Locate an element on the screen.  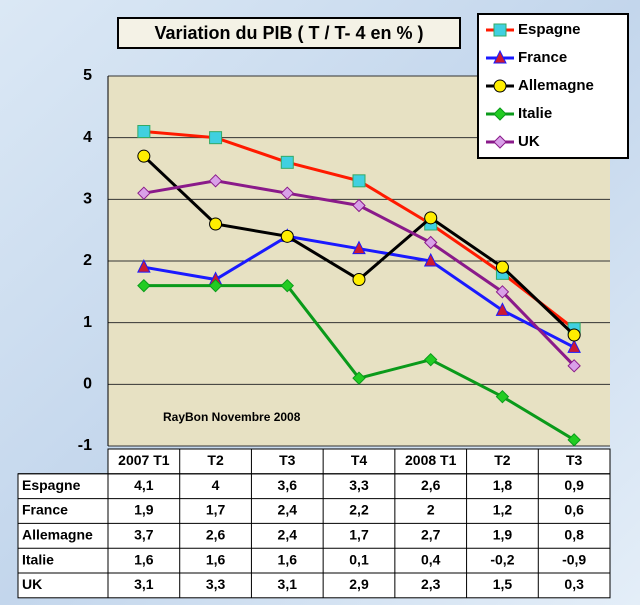
y-tick-label: 3 is located at coordinates (87, 199).